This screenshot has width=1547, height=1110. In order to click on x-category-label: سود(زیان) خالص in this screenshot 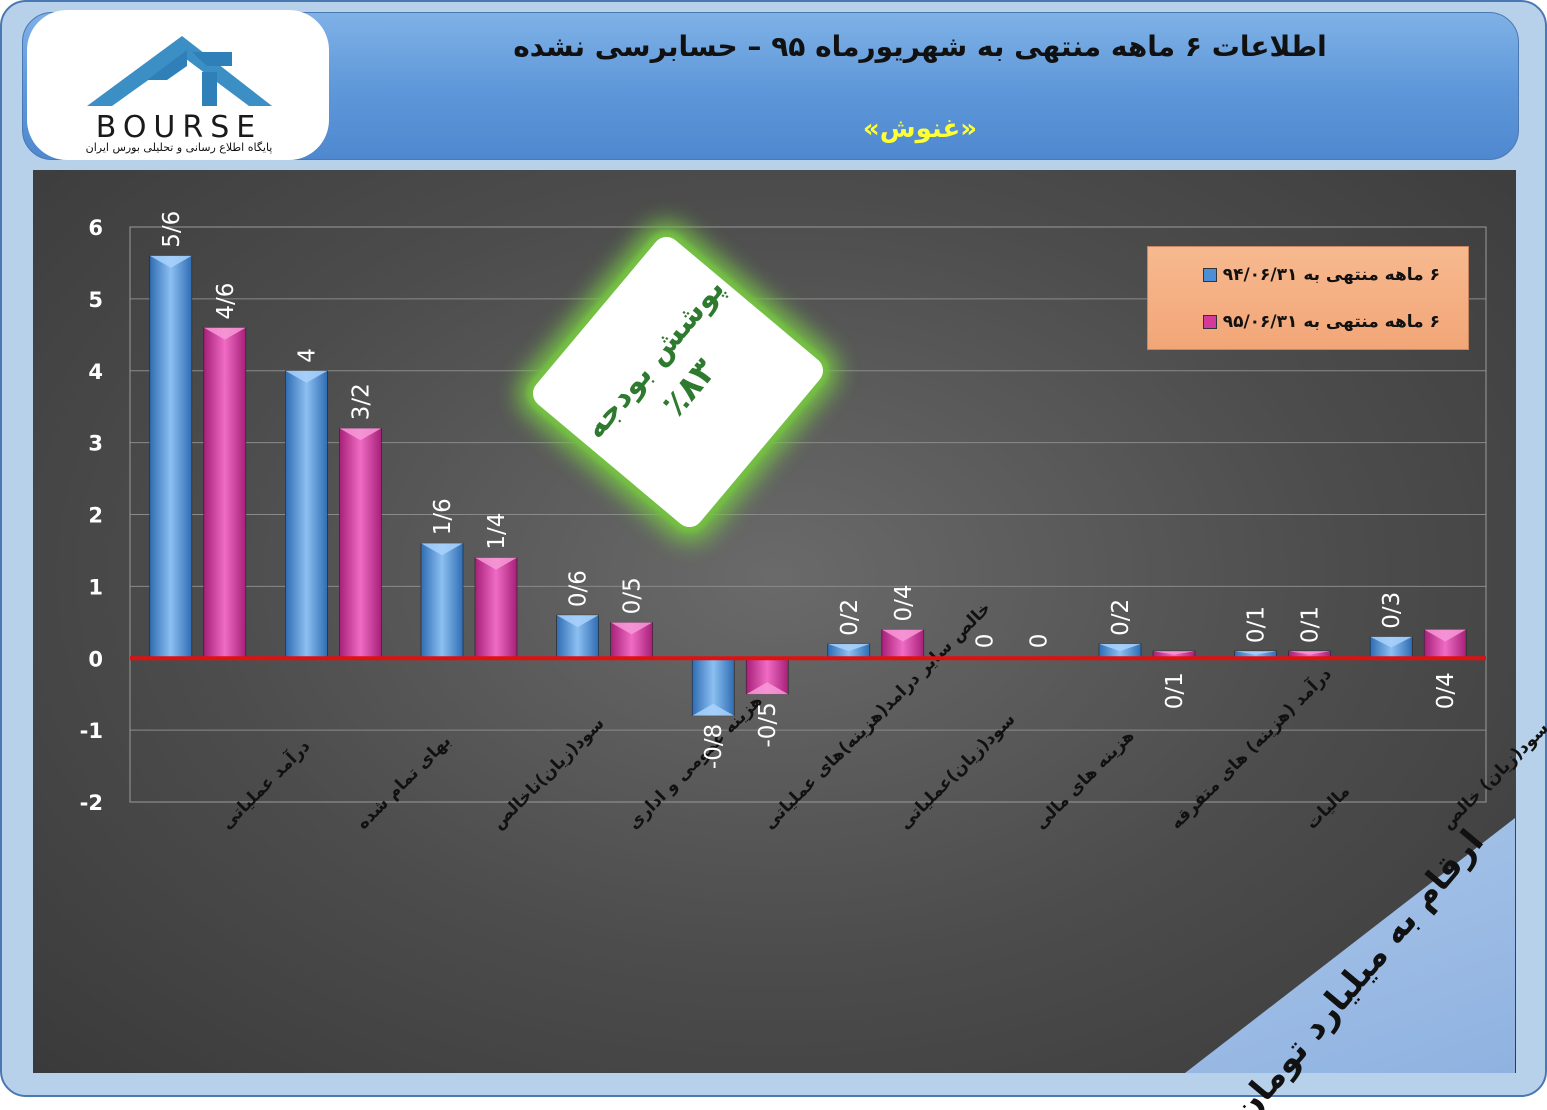, I will do `click(1492, 775)`.